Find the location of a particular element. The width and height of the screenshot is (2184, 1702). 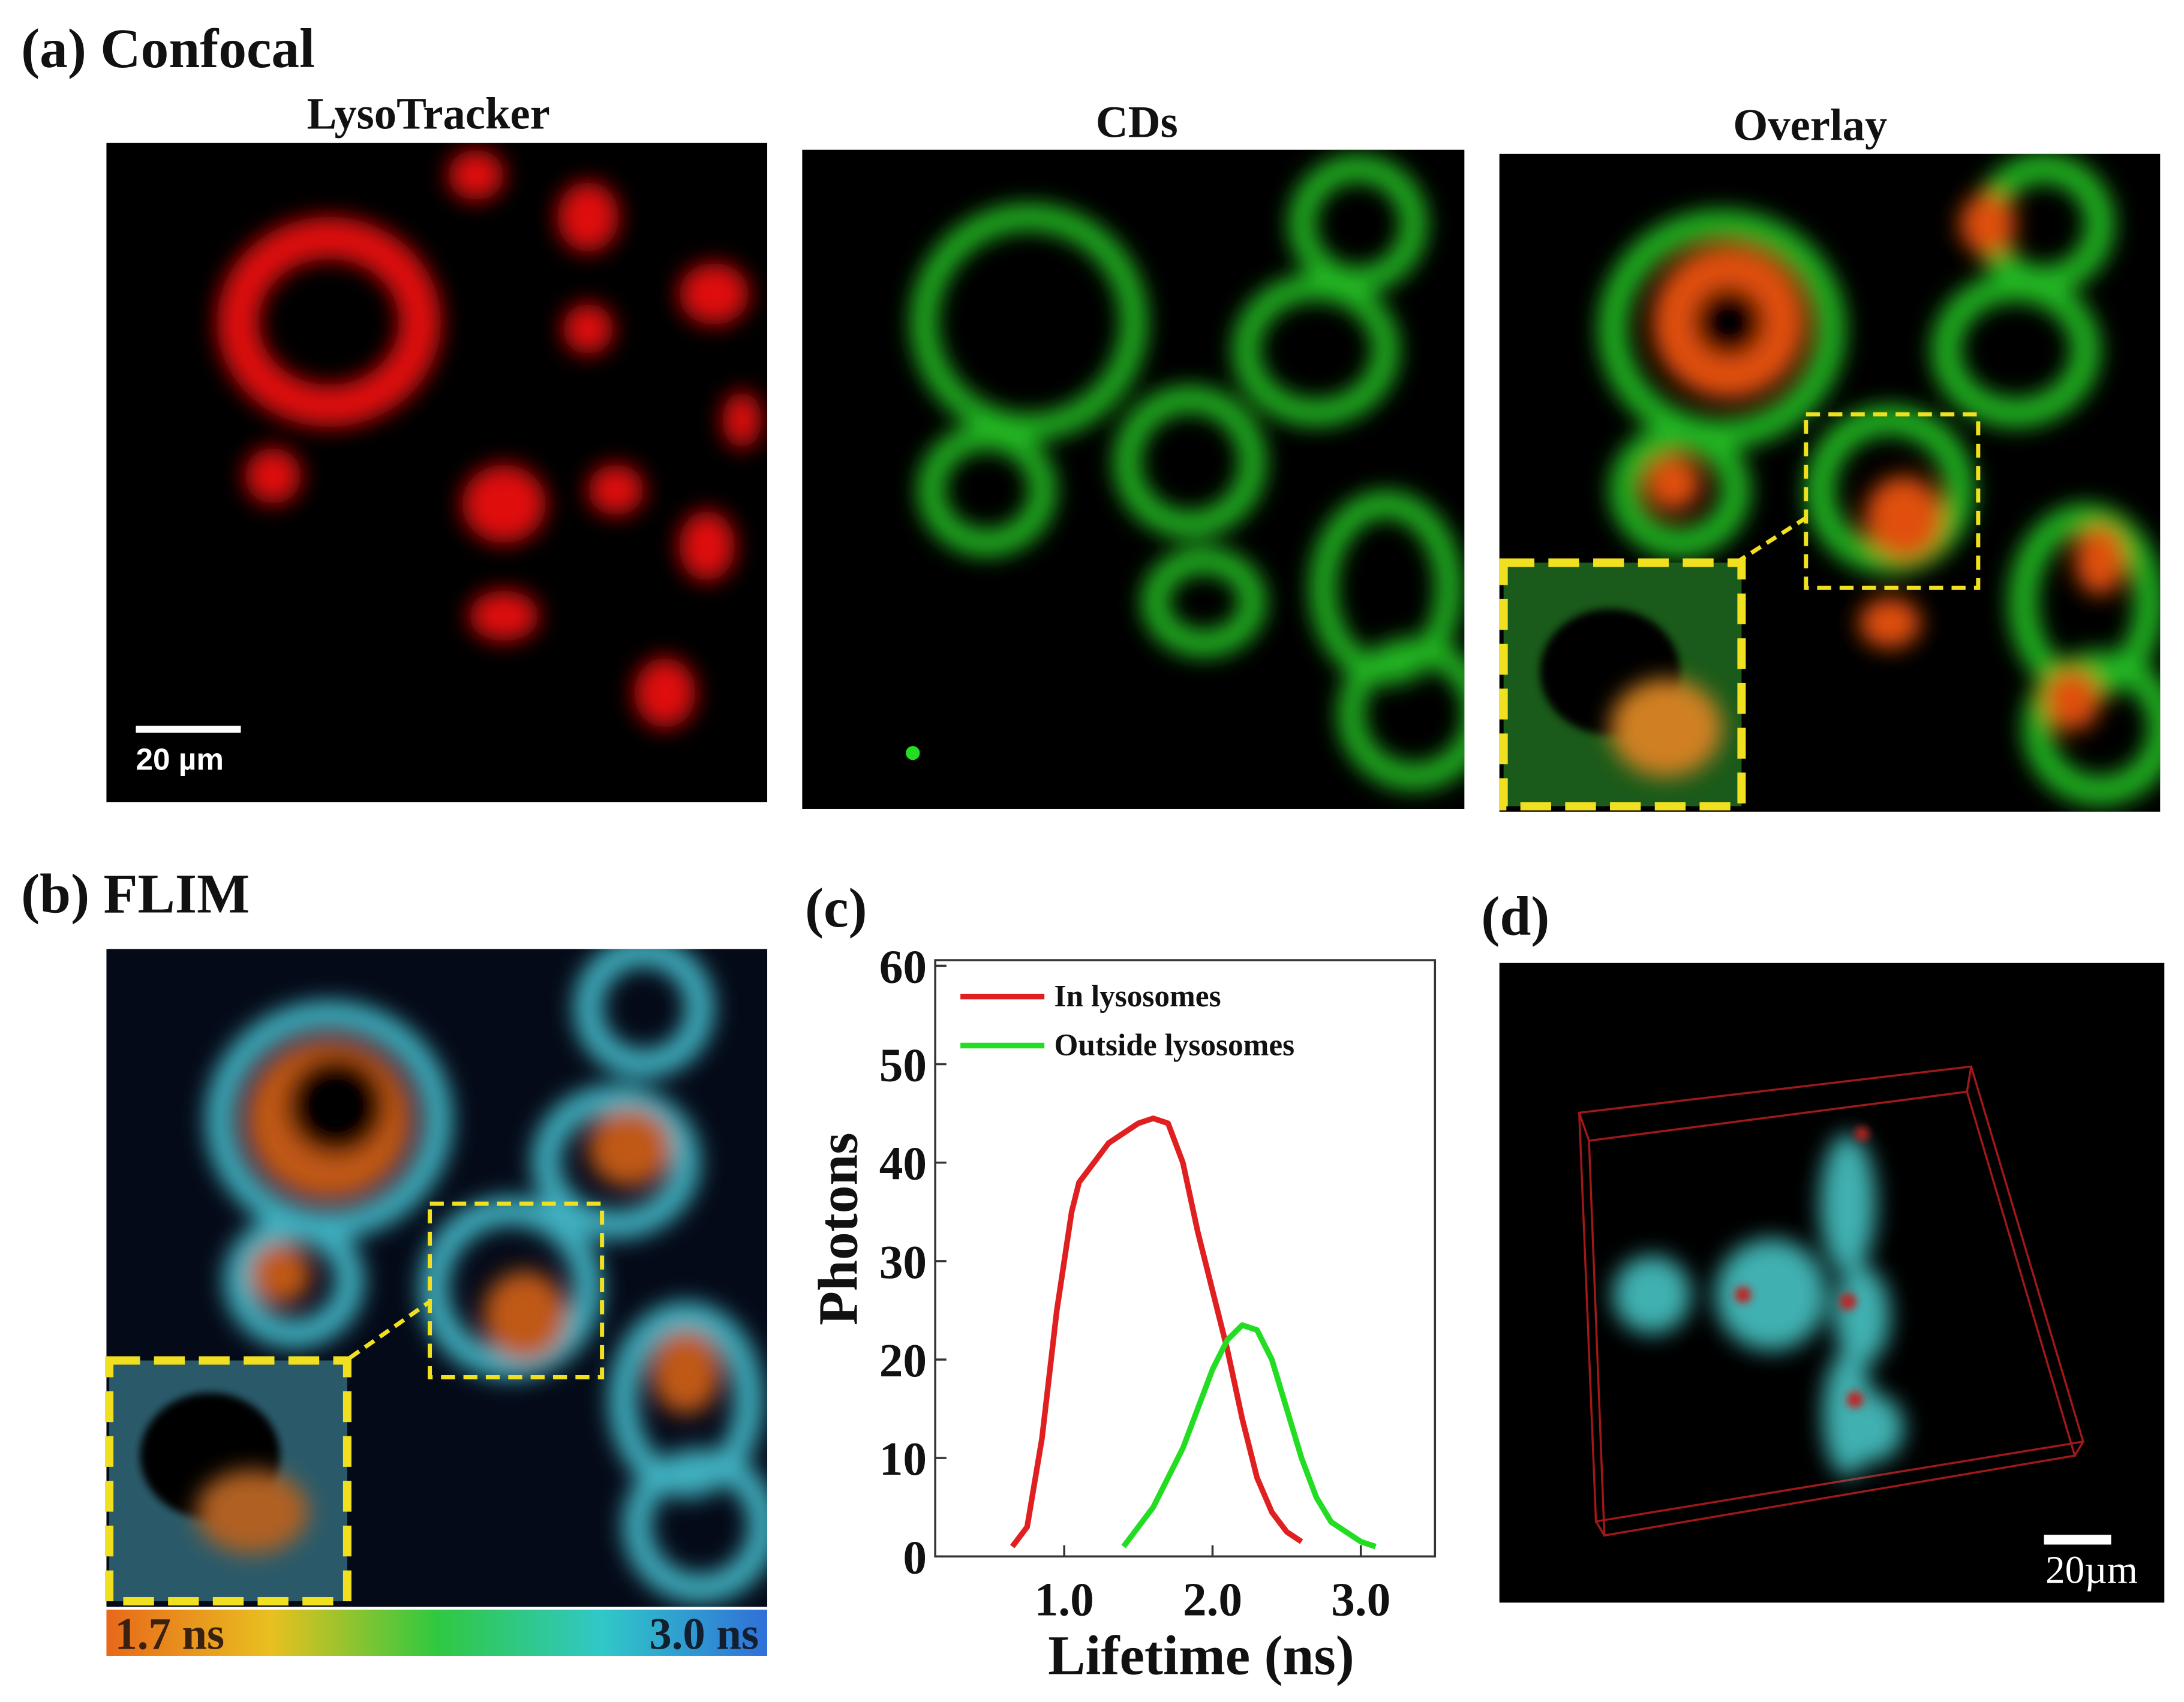

panel-label: (b) FLIM is located at coordinates (135, 894).